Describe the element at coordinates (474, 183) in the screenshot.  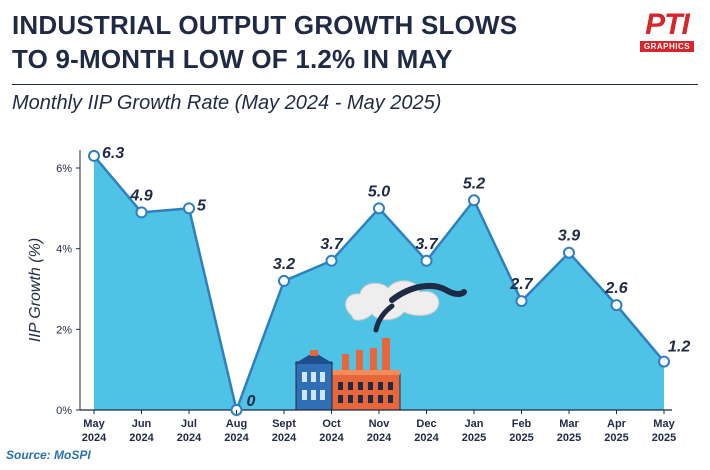
I see `data-label: 5.2` at that location.